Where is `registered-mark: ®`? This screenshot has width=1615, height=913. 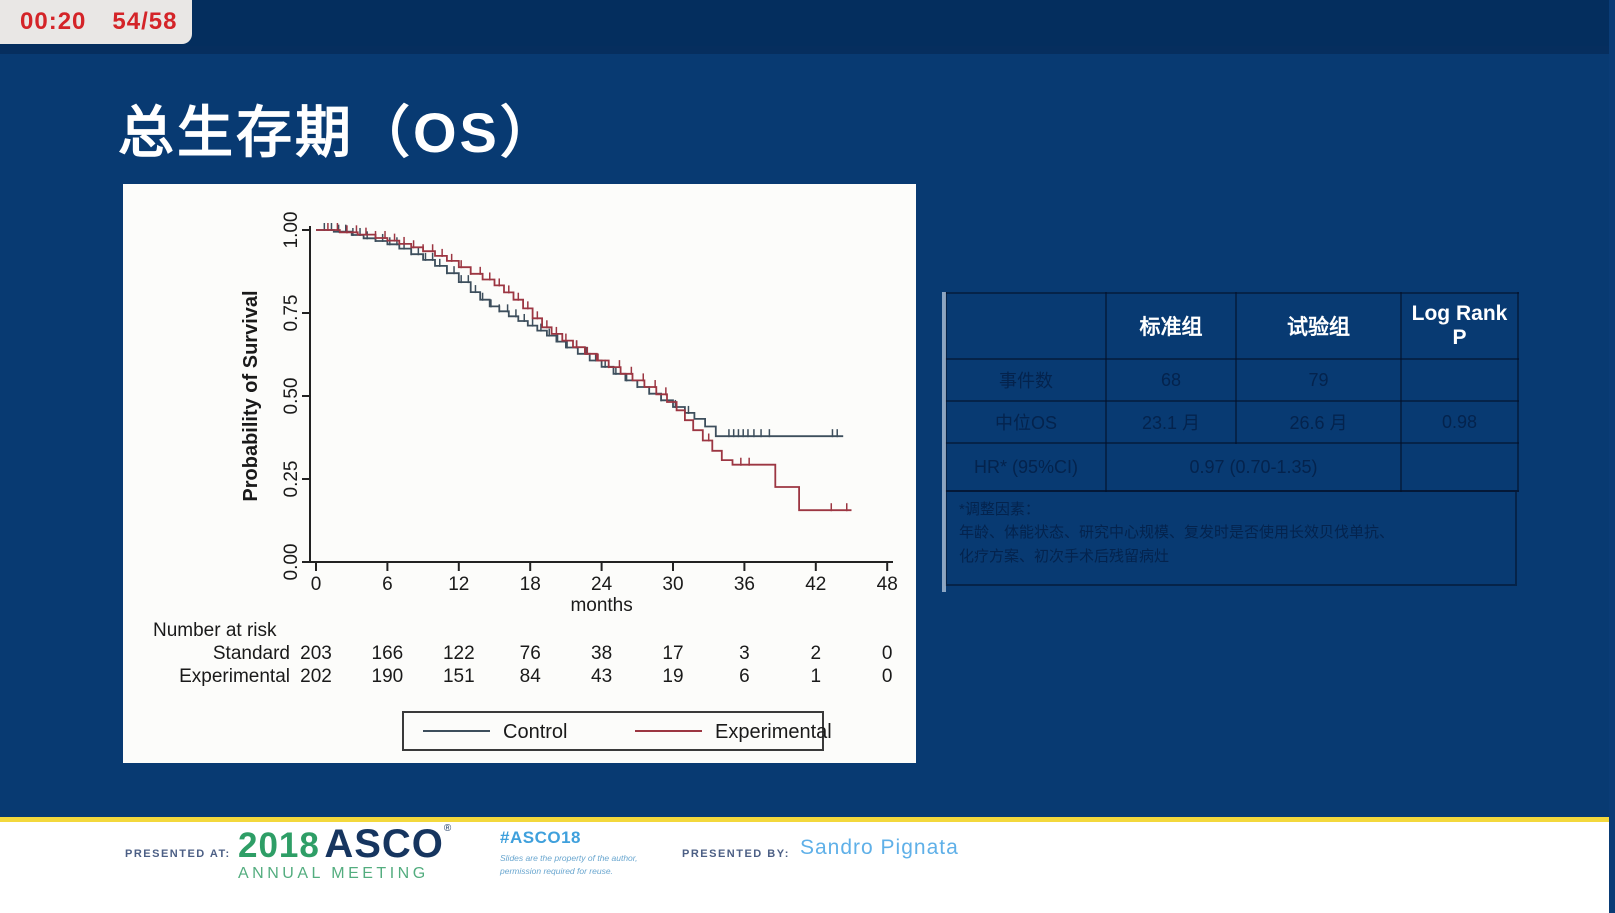 registered-mark: ® is located at coordinates (447, 828).